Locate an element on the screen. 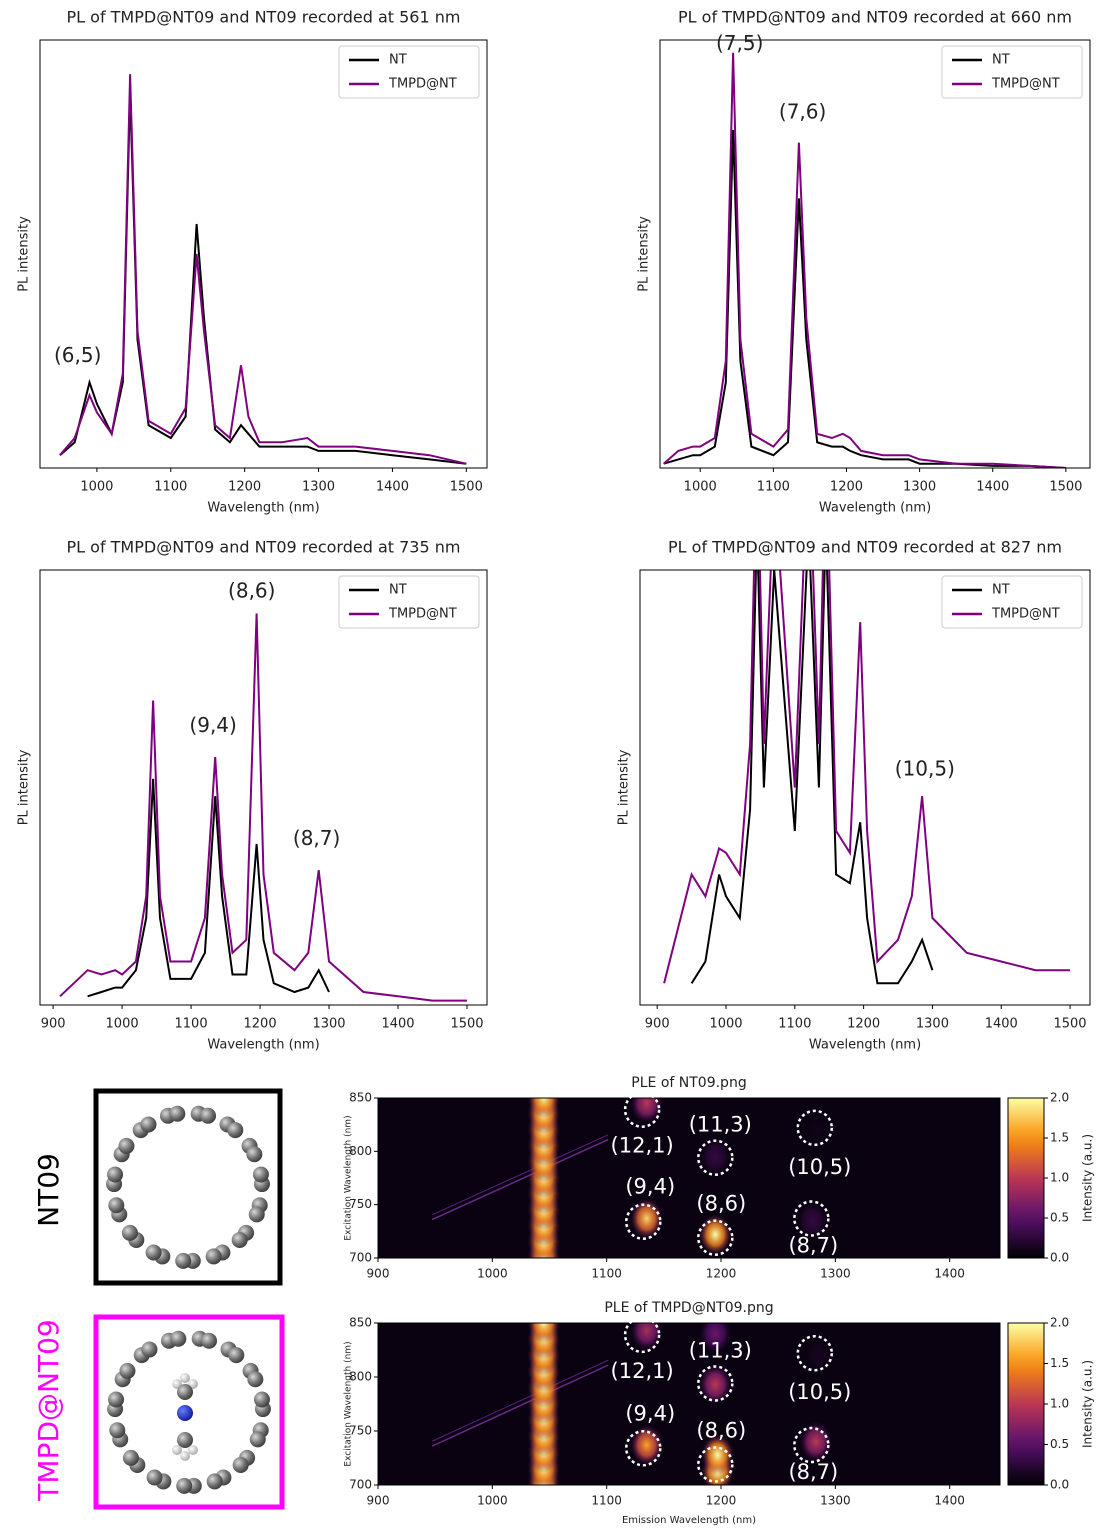 The image size is (1111, 1531). colorbar-tick-label: 0.0 is located at coordinates (1059, 1258).